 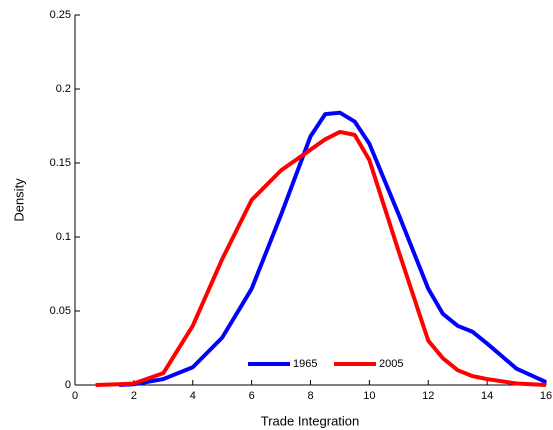 I want to click on y-tick-label: 0.25, so click(x=60, y=15).